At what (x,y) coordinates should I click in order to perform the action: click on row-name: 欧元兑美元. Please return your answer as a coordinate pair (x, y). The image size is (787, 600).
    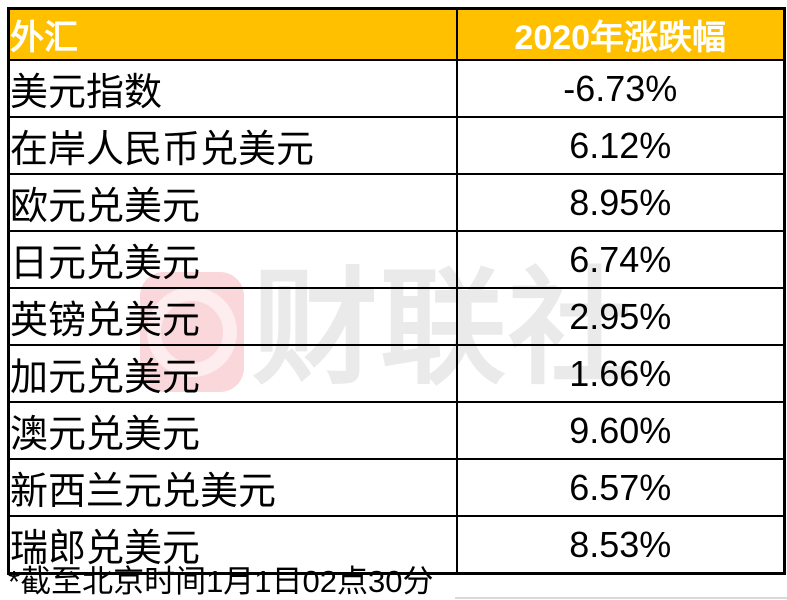
    Looking at the image, I should click on (232, 202).